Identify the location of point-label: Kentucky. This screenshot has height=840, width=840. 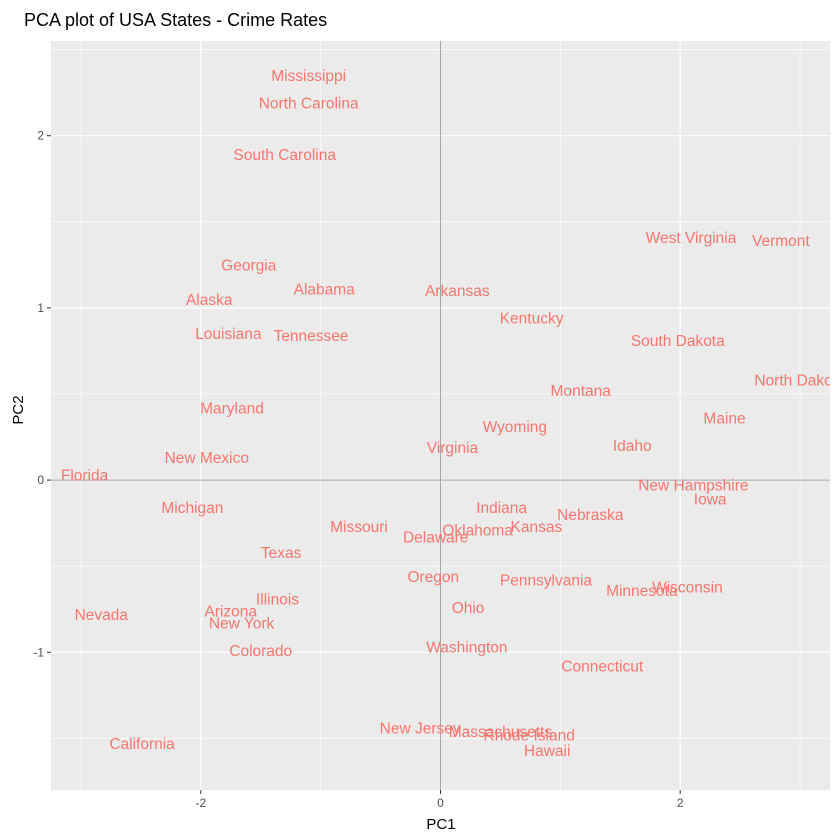
(532, 319).